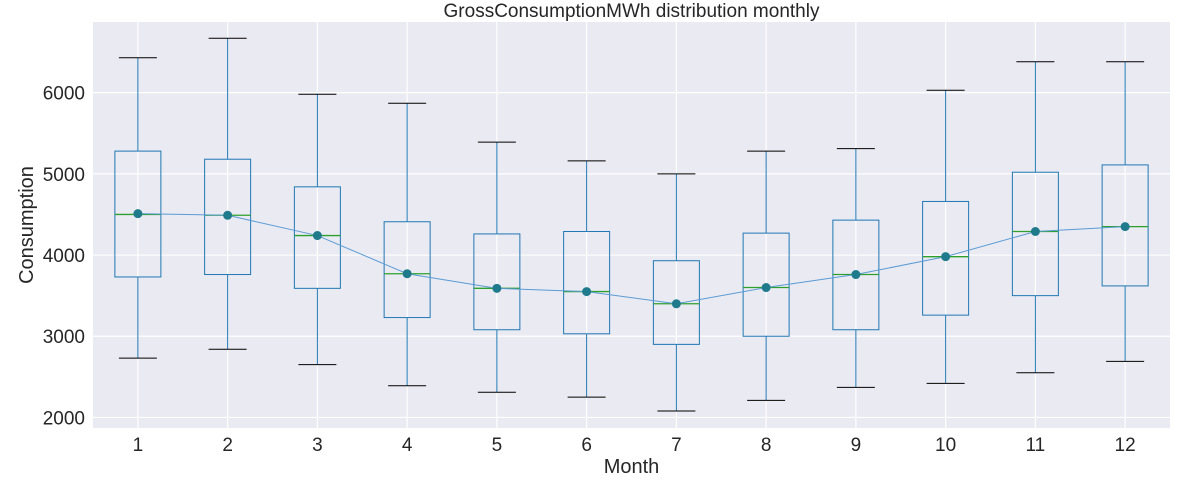 The image size is (1187, 481). What do you see at coordinates (1036, 445) in the screenshot?
I see `x-tick-label: 11` at bounding box center [1036, 445].